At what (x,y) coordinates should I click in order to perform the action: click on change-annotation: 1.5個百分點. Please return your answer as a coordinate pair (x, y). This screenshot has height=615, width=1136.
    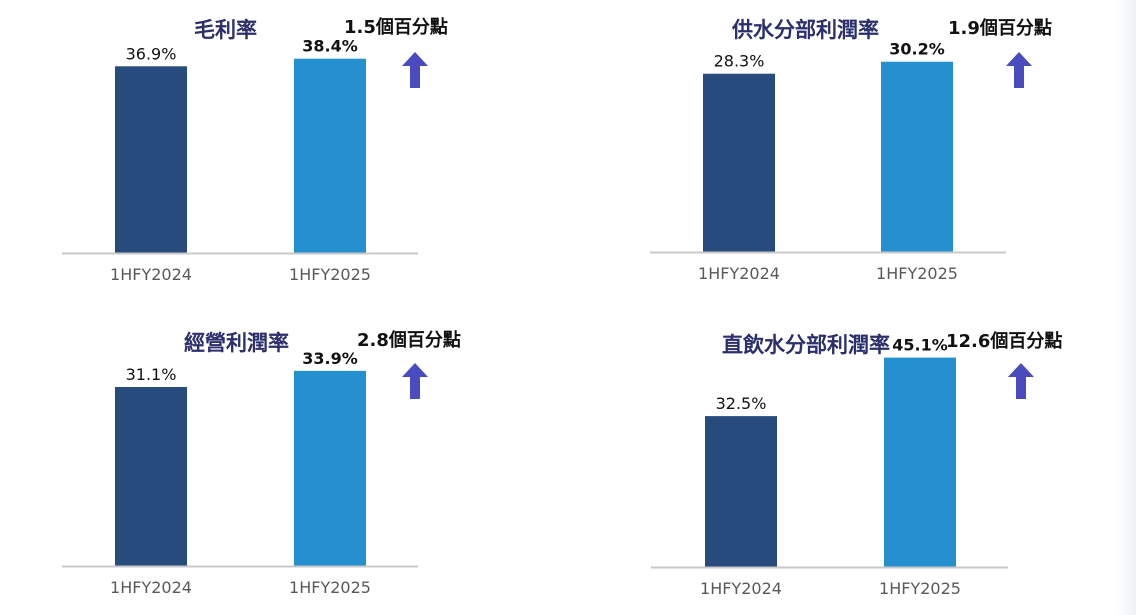
    Looking at the image, I should click on (396, 27).